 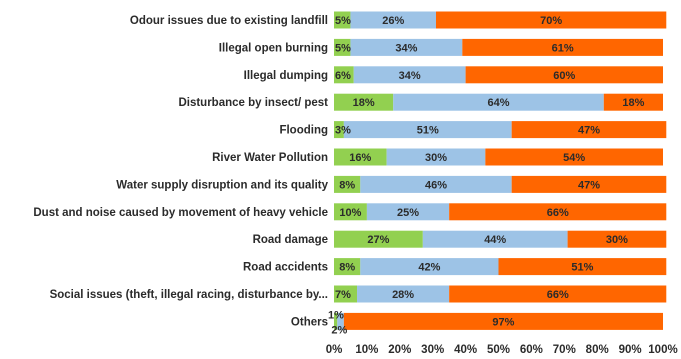 I want to click on data-label: 61%, so click(x=563, y=48).